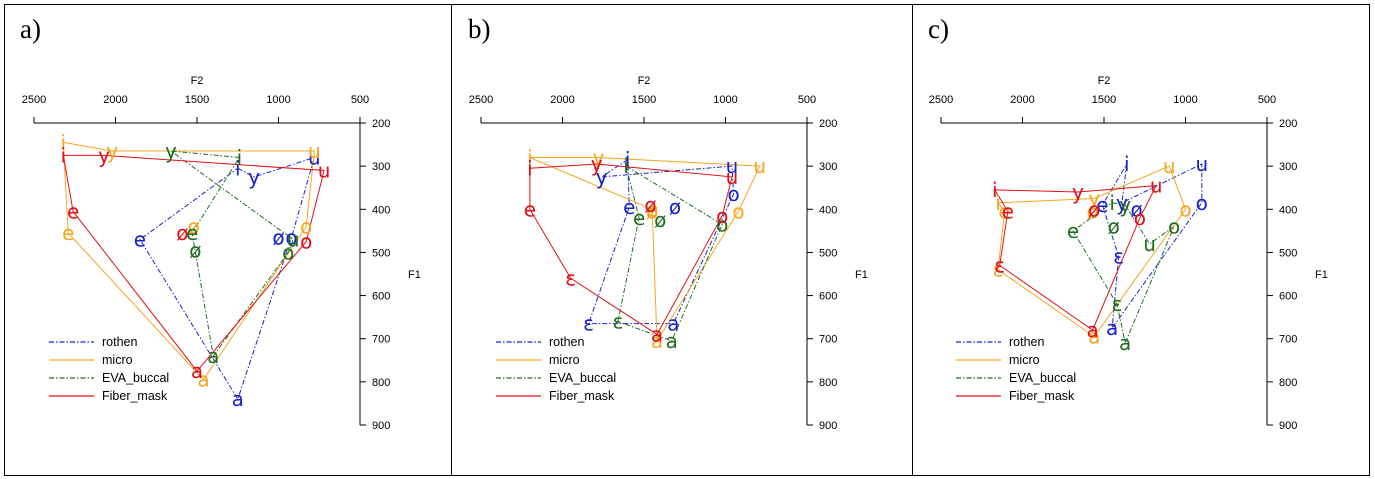  Describe the element at coordinates (1140, 218) in the screenshot. I see `vowel-fiber-mask: o` at that location.